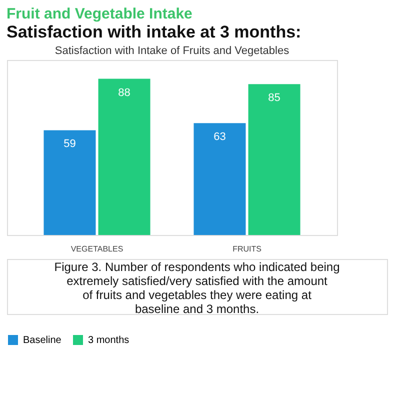 The image size is (416, 398). Describe the element at coordinates (172, 51) in the screenshot. I see `text: Satisfaction with Intake of Fruits and Vegetables` at that location.